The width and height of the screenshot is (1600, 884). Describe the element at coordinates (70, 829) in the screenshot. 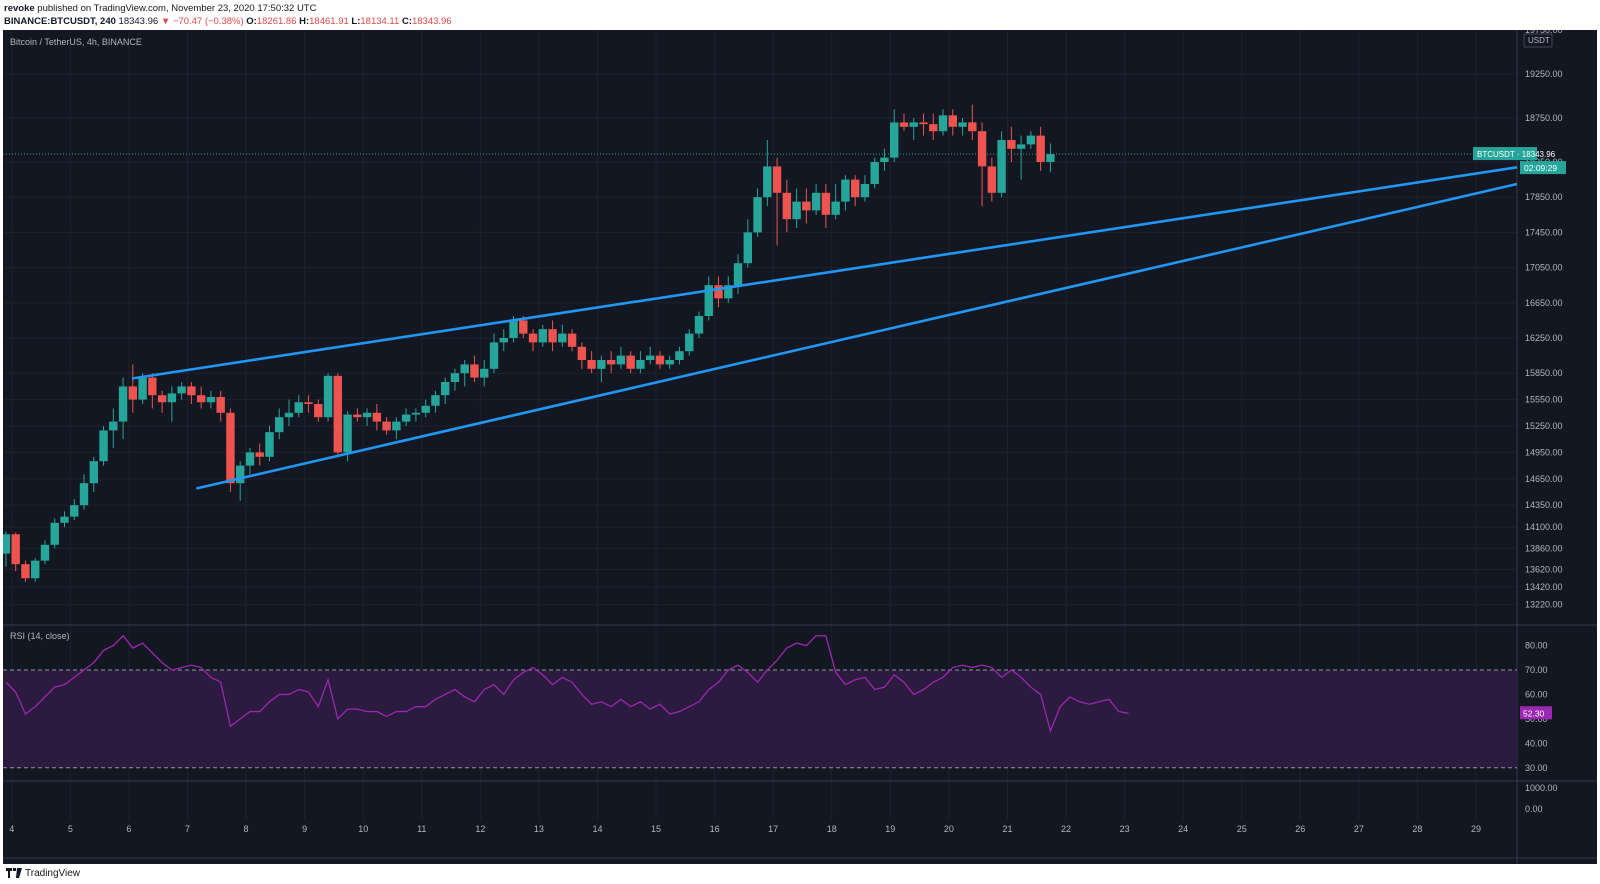

I see `time-tick-label: 5` at that location.